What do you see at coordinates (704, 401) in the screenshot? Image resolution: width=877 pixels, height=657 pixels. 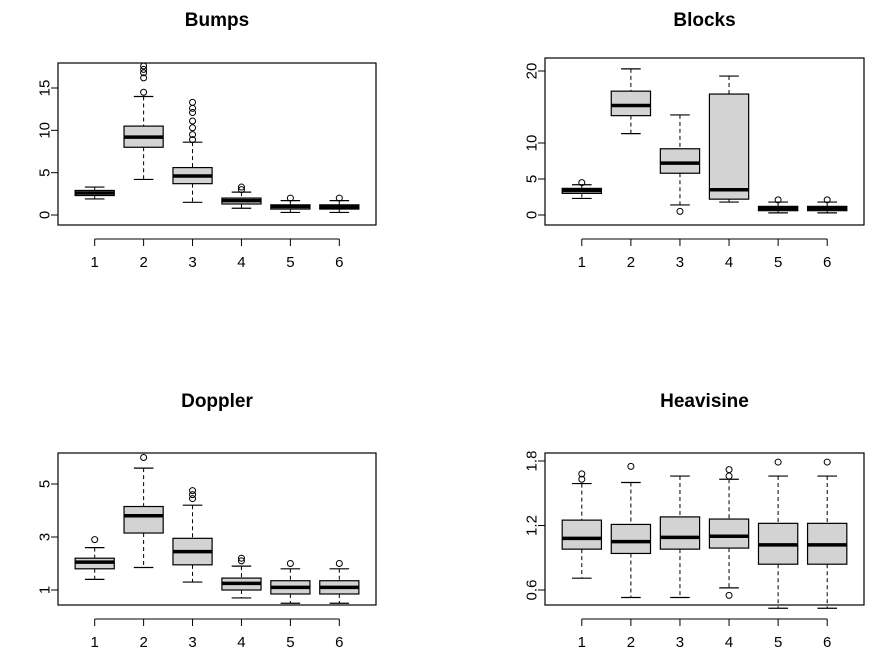 I see `panel-title: Heavisine` at bounding box center [704, 401].